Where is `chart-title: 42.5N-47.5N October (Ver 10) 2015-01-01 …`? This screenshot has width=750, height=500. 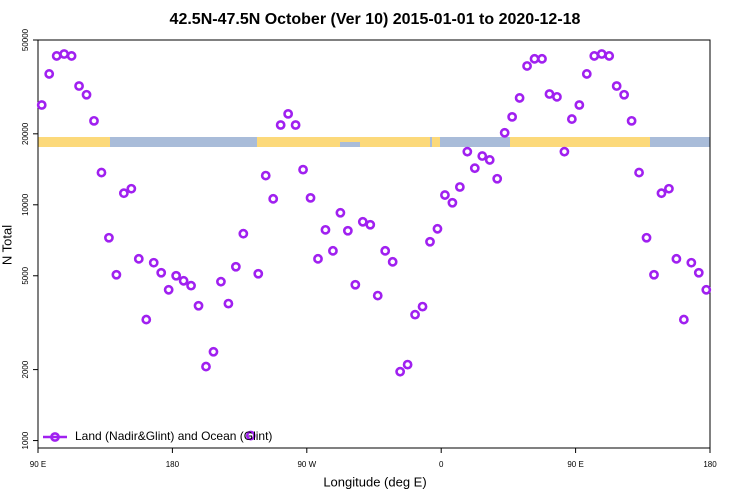
chart-title: 42.5N-47.5N October (Ver 10) 2015-01-01 … is located at coordinates (375, 19).